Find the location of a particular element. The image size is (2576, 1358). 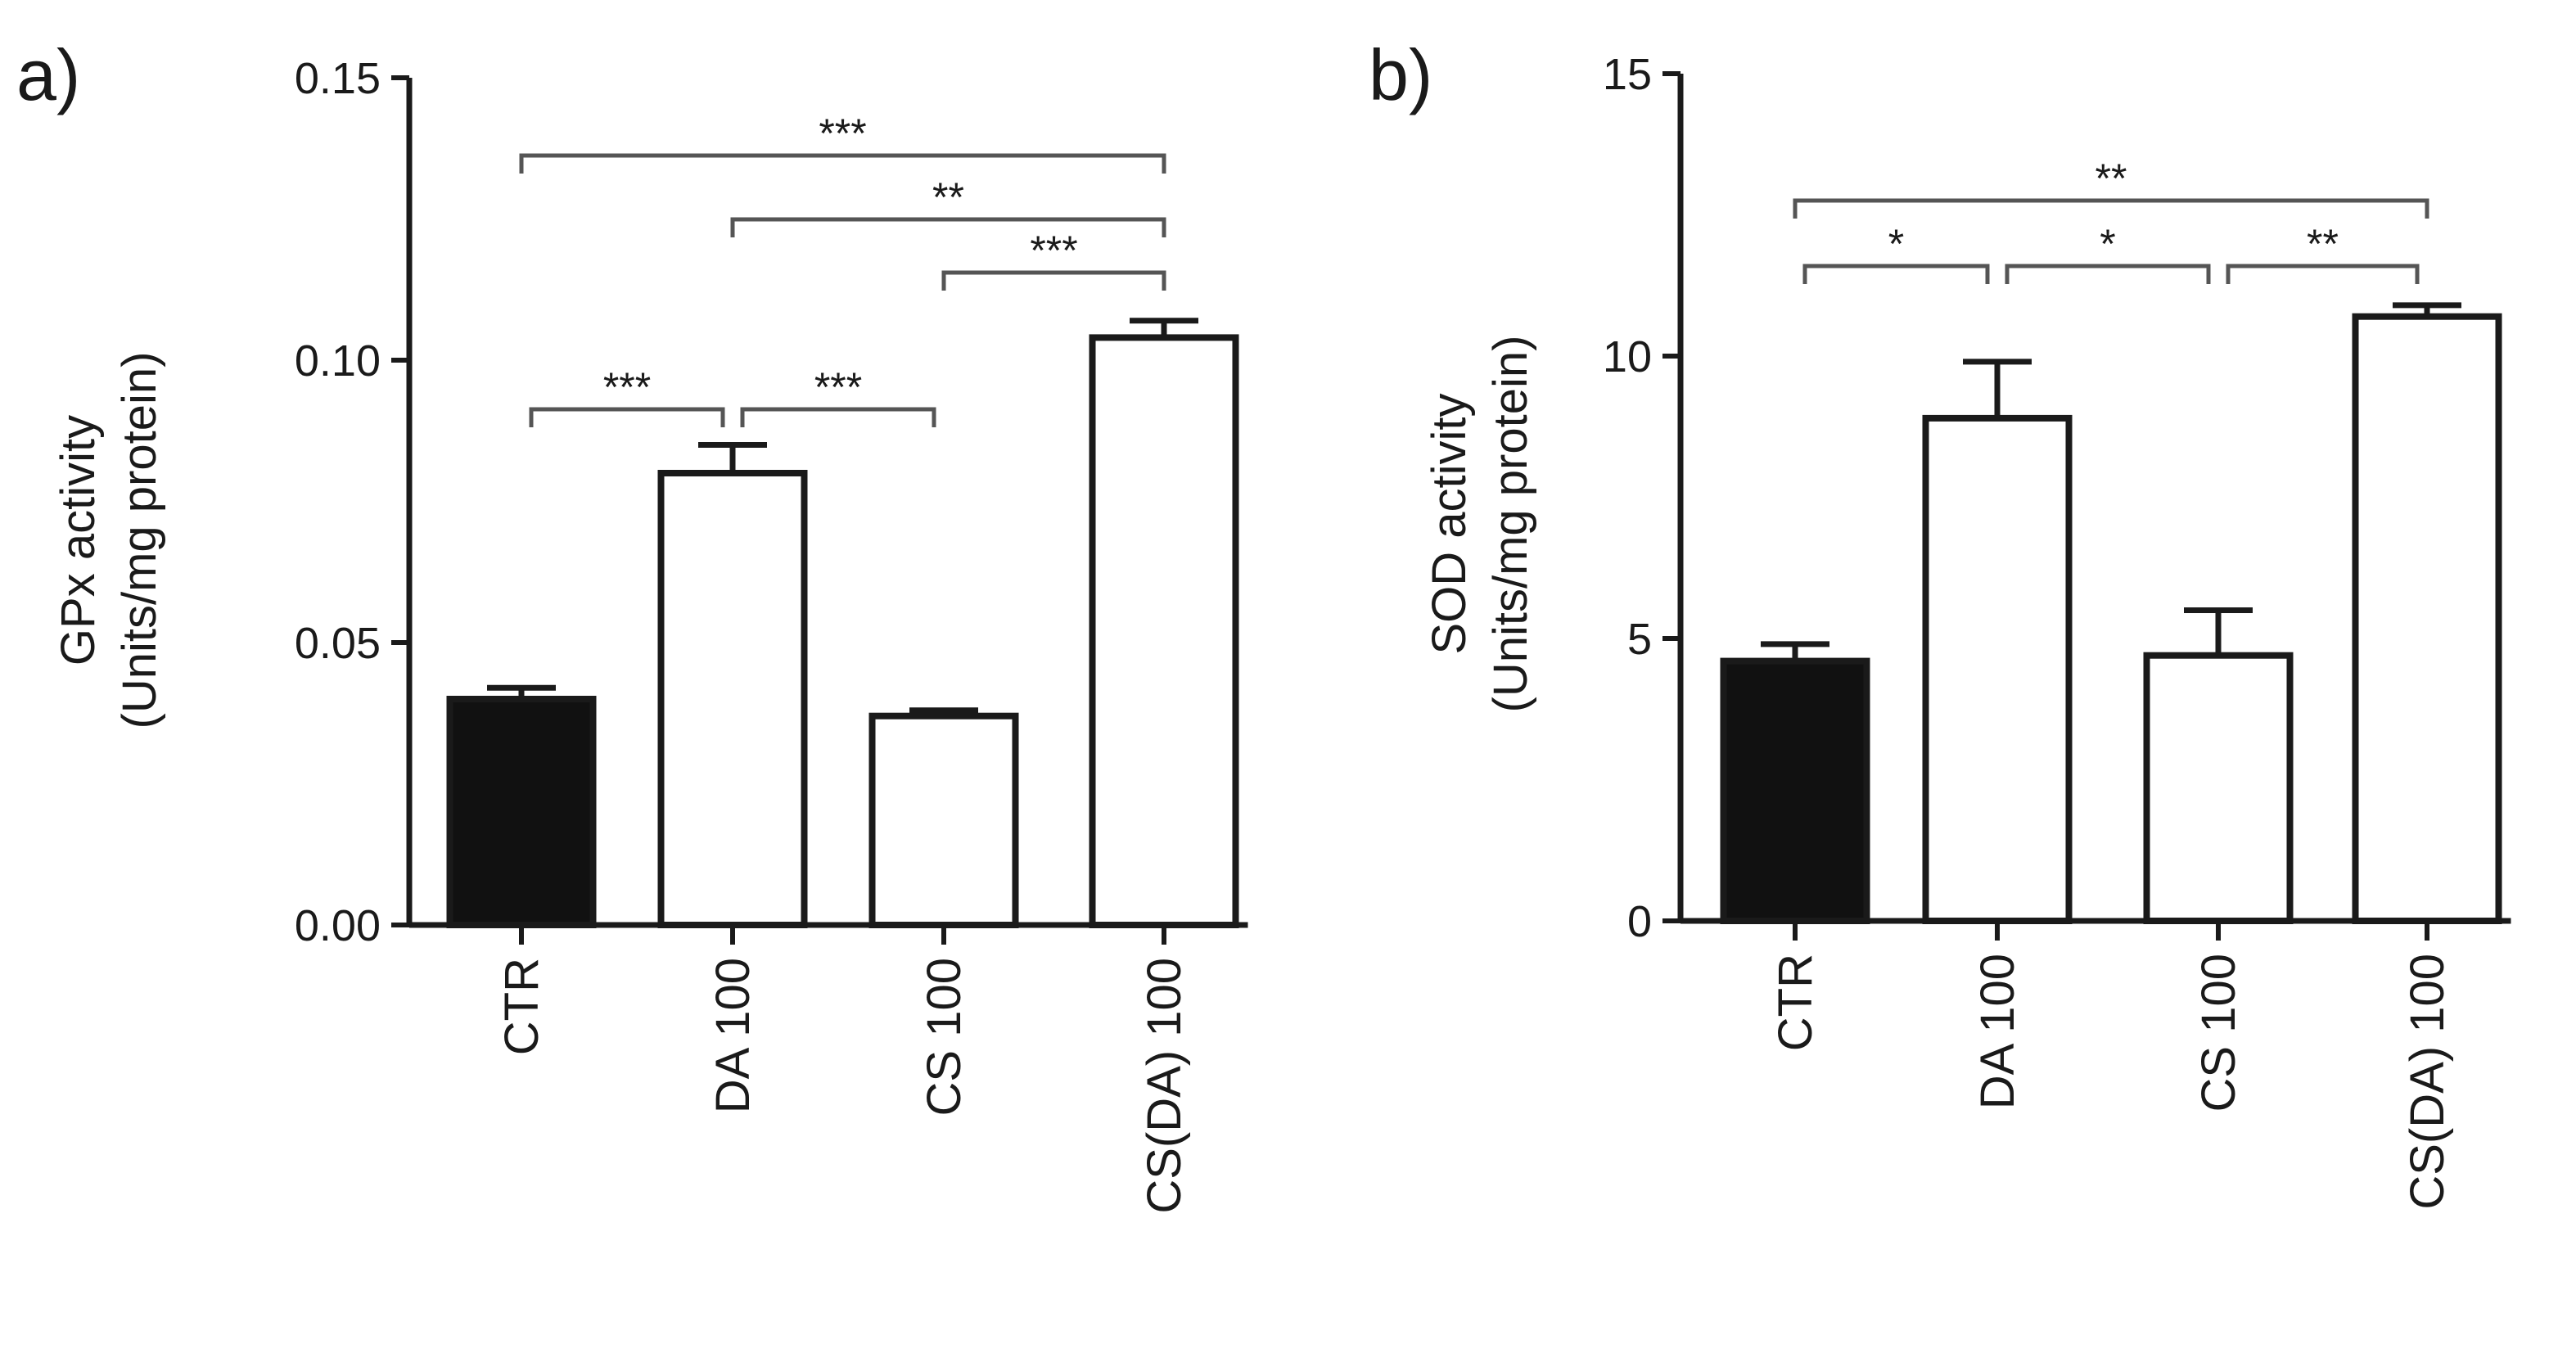

panel-a-sig-label-4: *** is located at coordinates (838, 387).